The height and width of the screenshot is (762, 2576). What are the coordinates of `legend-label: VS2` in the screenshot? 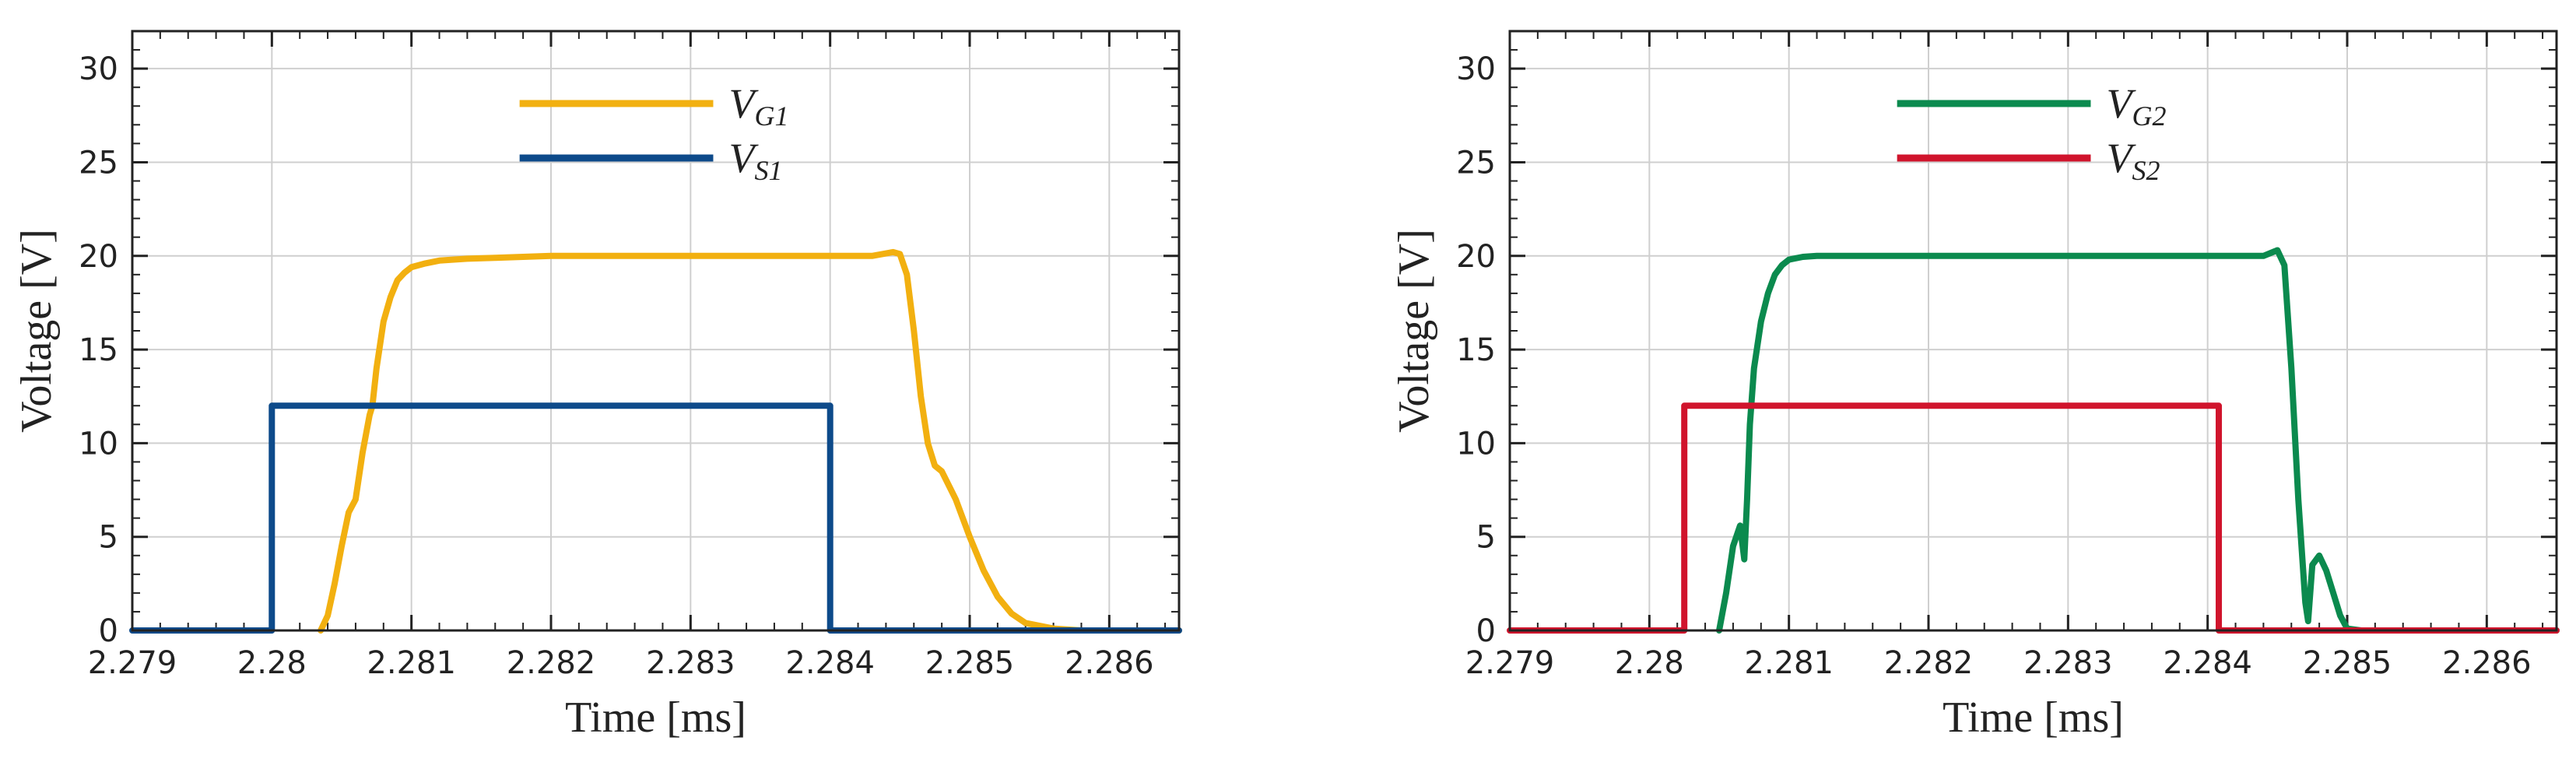 It's located at (2133, 160).